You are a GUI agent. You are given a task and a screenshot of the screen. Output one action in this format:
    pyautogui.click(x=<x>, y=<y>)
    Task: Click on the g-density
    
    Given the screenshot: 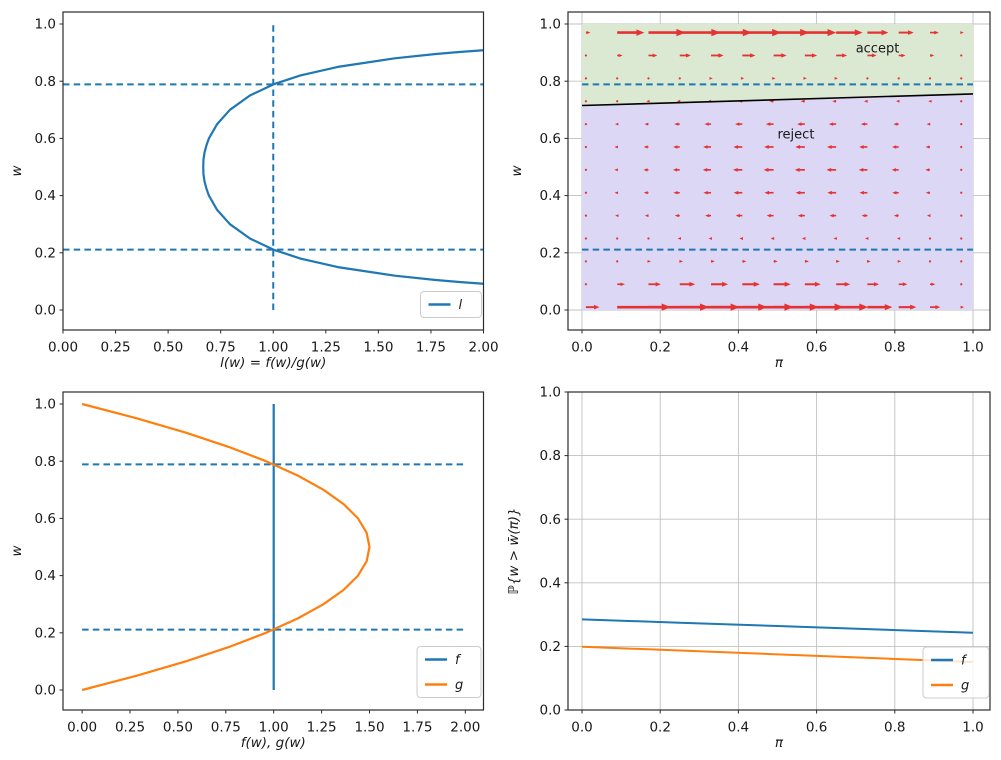 What is the action you would take?
    pyautogui.click(x=226, y=547)
    